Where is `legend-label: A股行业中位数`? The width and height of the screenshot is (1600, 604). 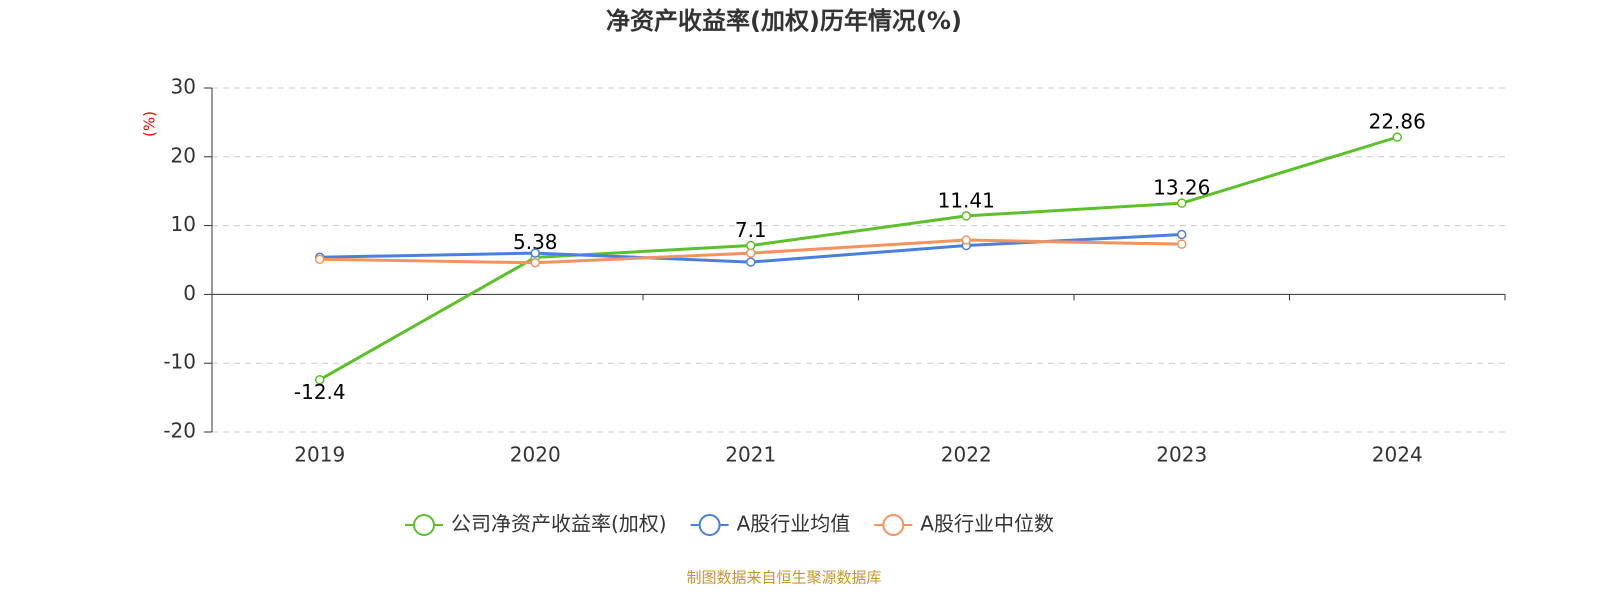
legend-label: A股行业中位数 is located at coordinates (987, 524).